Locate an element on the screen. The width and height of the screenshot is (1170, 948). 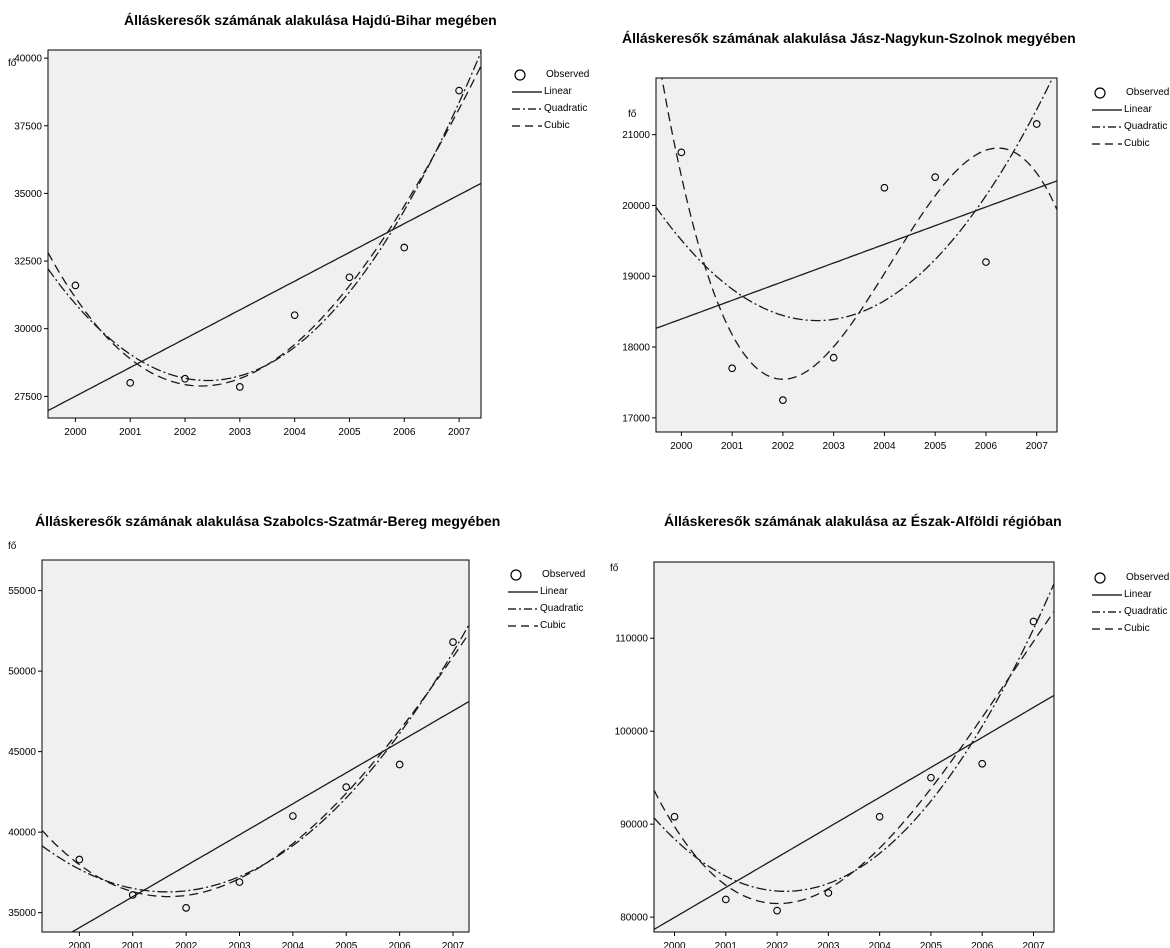
y-tick-label: 18000 is located at coordinates (636, 348).